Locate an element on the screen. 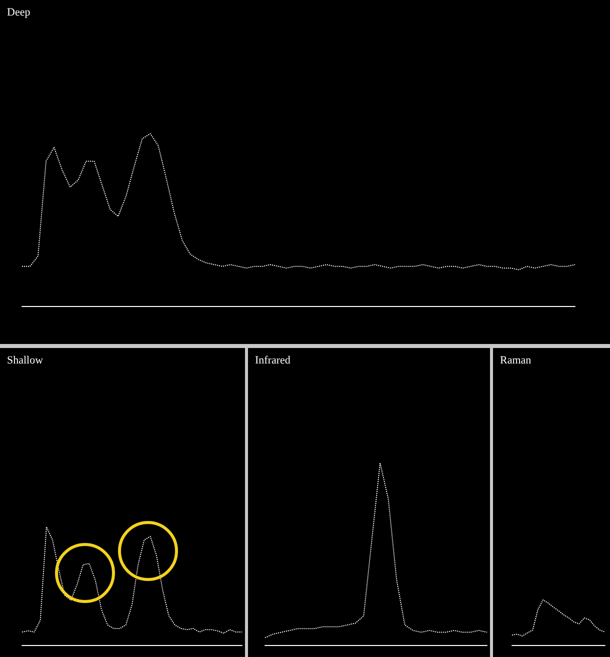 The width and height of the screenshot is (610, 657). chart-title: Raman is located at coordinates (516, 360).